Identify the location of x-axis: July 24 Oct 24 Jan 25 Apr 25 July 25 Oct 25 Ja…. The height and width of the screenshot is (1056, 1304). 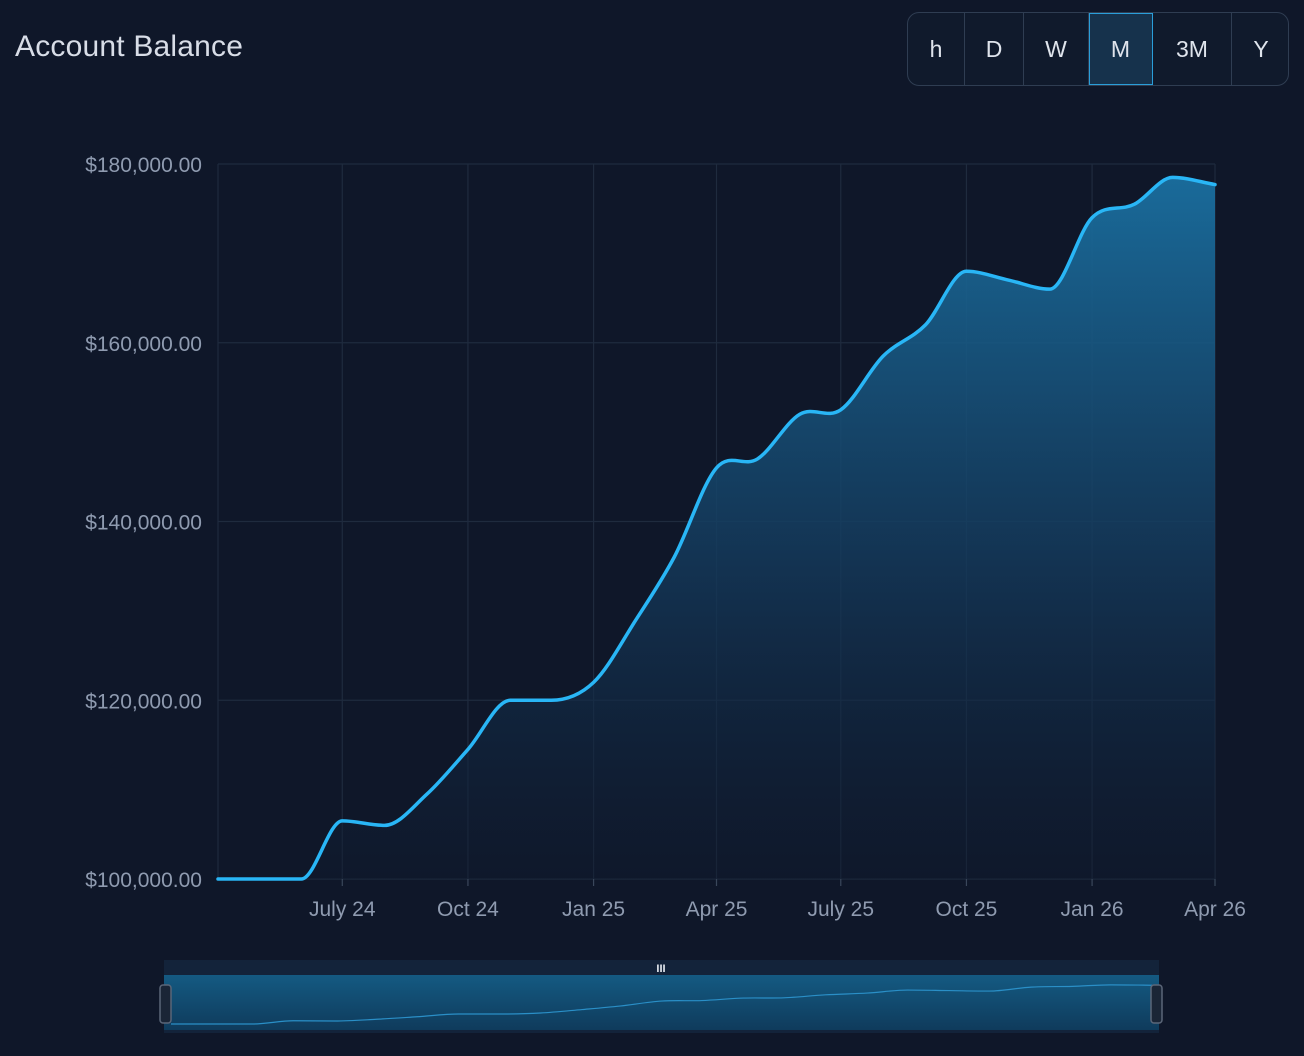
(777, 900).